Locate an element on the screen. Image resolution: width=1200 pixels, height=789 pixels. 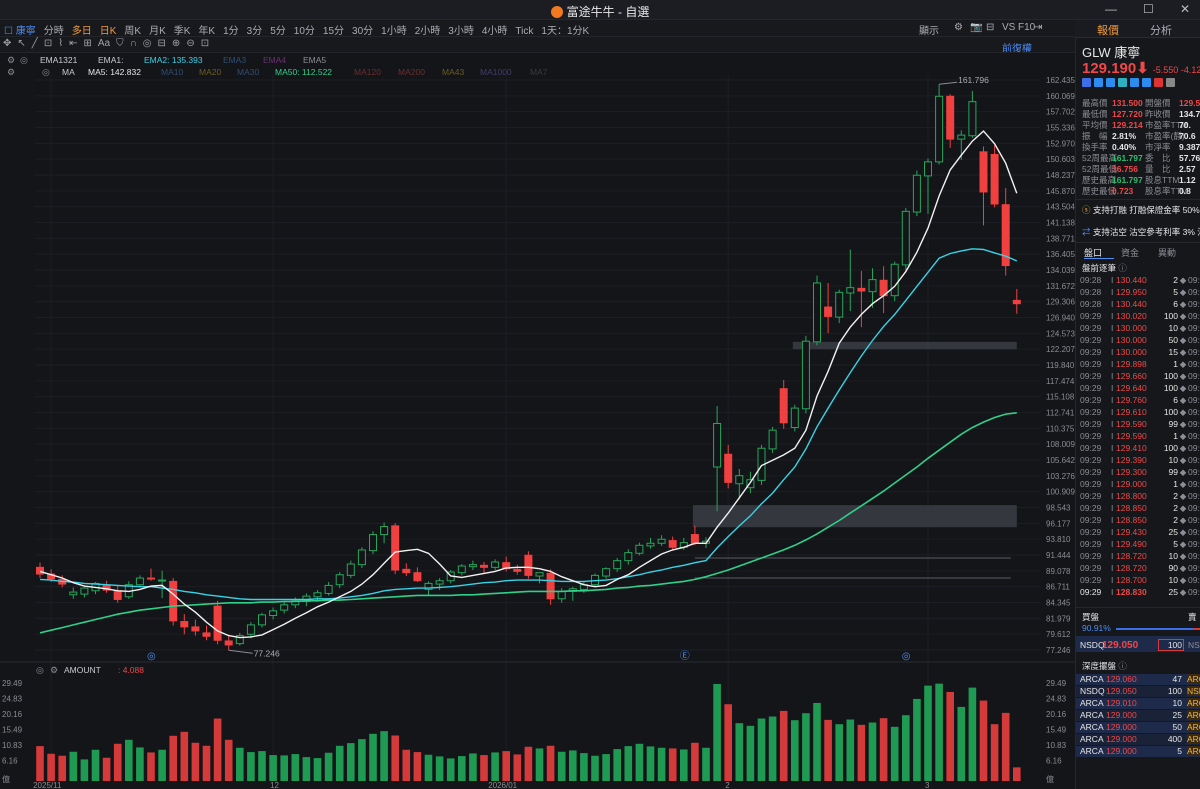
timeframe-16: 4小時 is located at coordinates (494, 31).